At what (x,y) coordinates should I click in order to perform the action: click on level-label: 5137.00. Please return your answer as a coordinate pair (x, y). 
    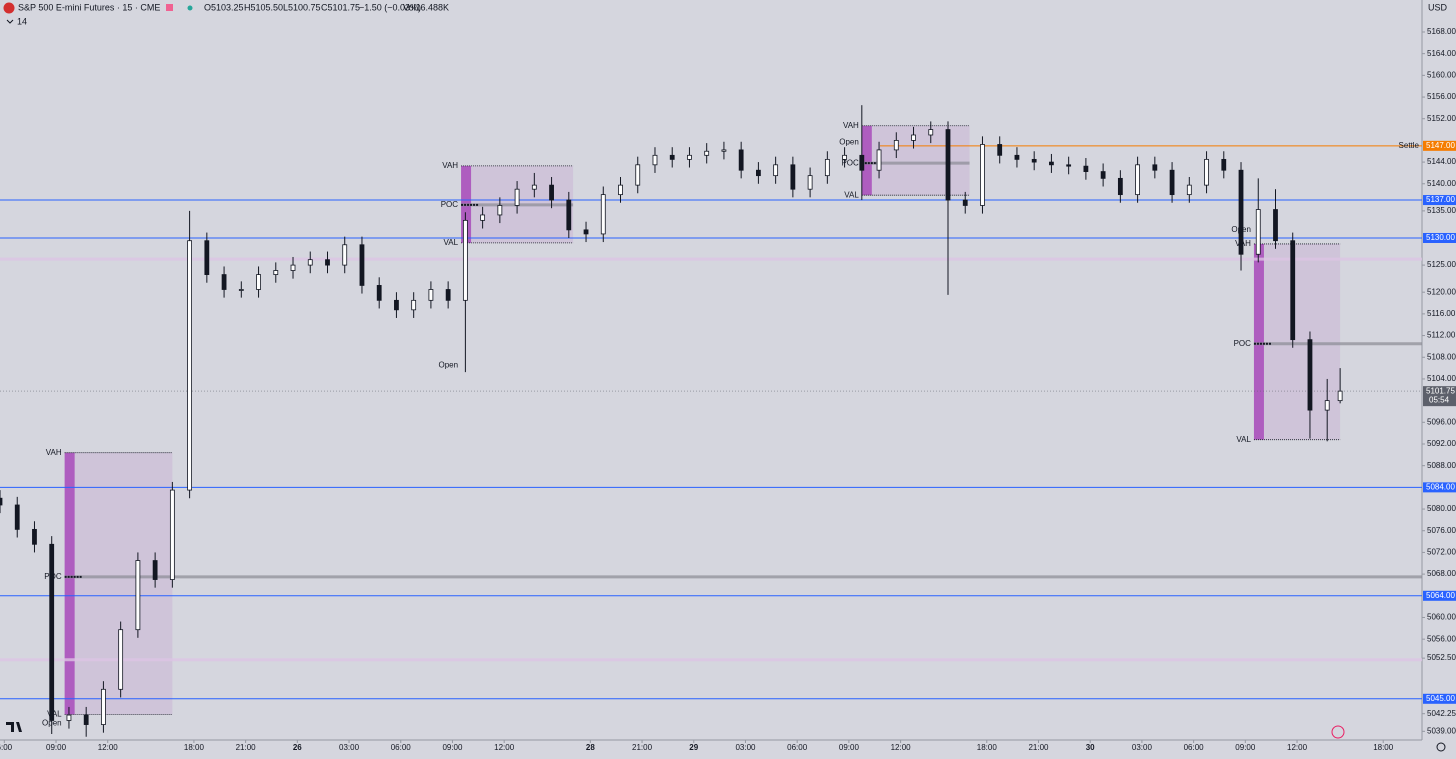
    Looking at the image, I should click on (1440, 199).